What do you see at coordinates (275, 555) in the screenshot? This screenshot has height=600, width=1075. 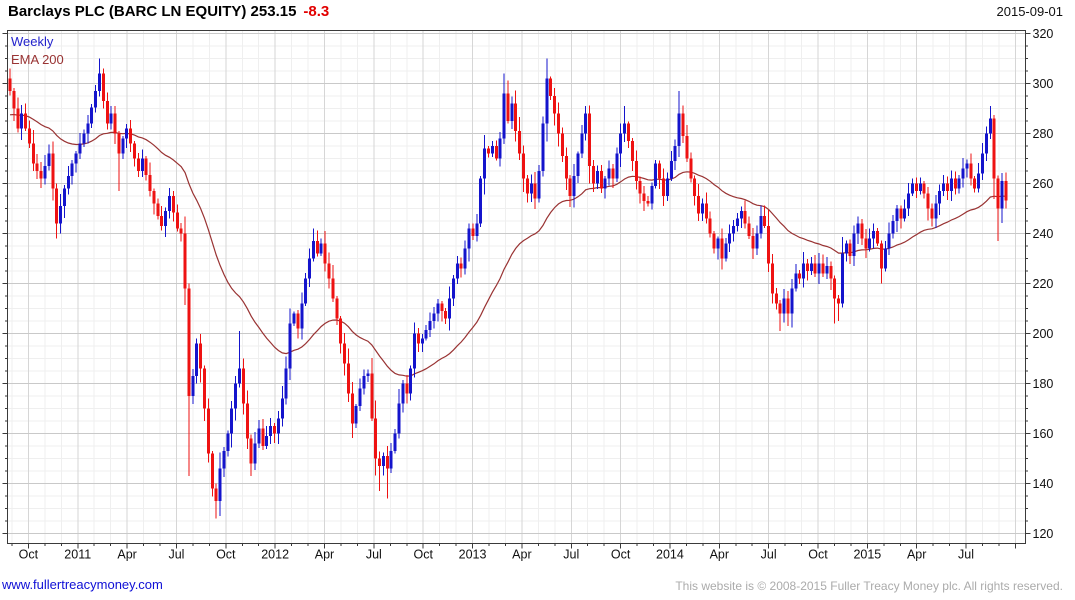 I see `x-axis-label: 2012` at bounding box center [275, 555].